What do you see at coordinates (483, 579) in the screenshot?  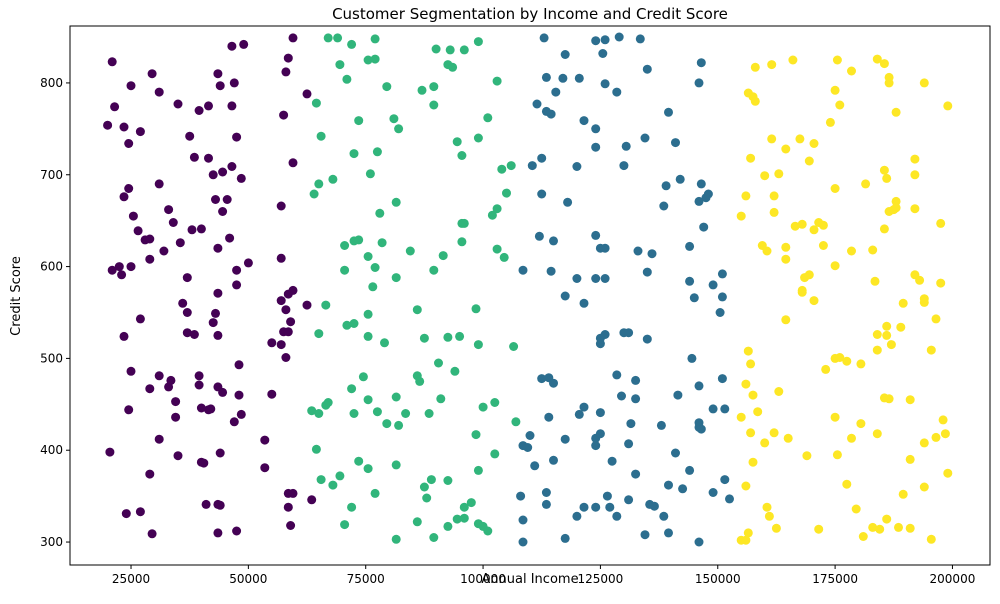 I see `x-tick-label: 100000` at bounding box center [483, 579].